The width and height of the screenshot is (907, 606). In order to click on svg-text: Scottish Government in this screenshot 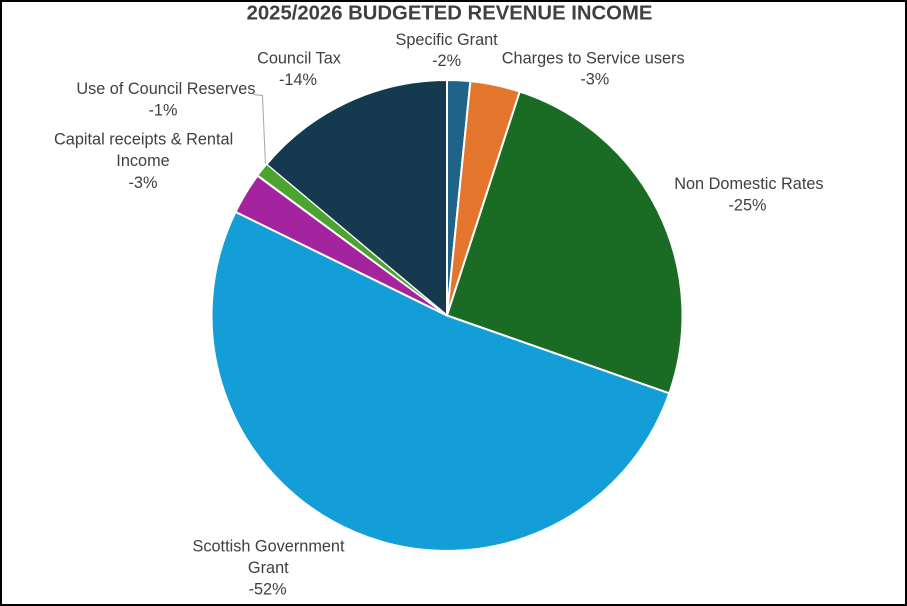, I will do `click(268, 546)`.